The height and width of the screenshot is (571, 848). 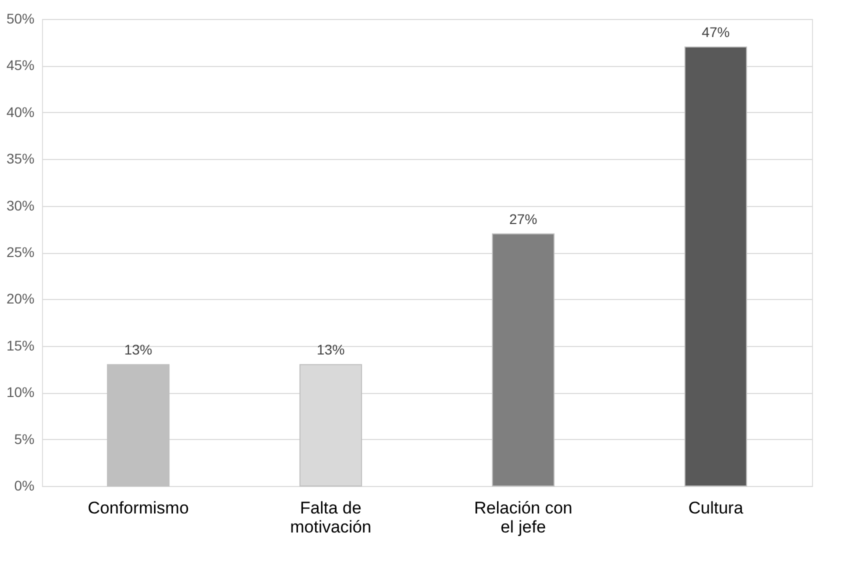 What do you see at coordinates (24, 438) in the screenshot?
I see `y-tick-label: 5%` at bounding box center [24, 438].